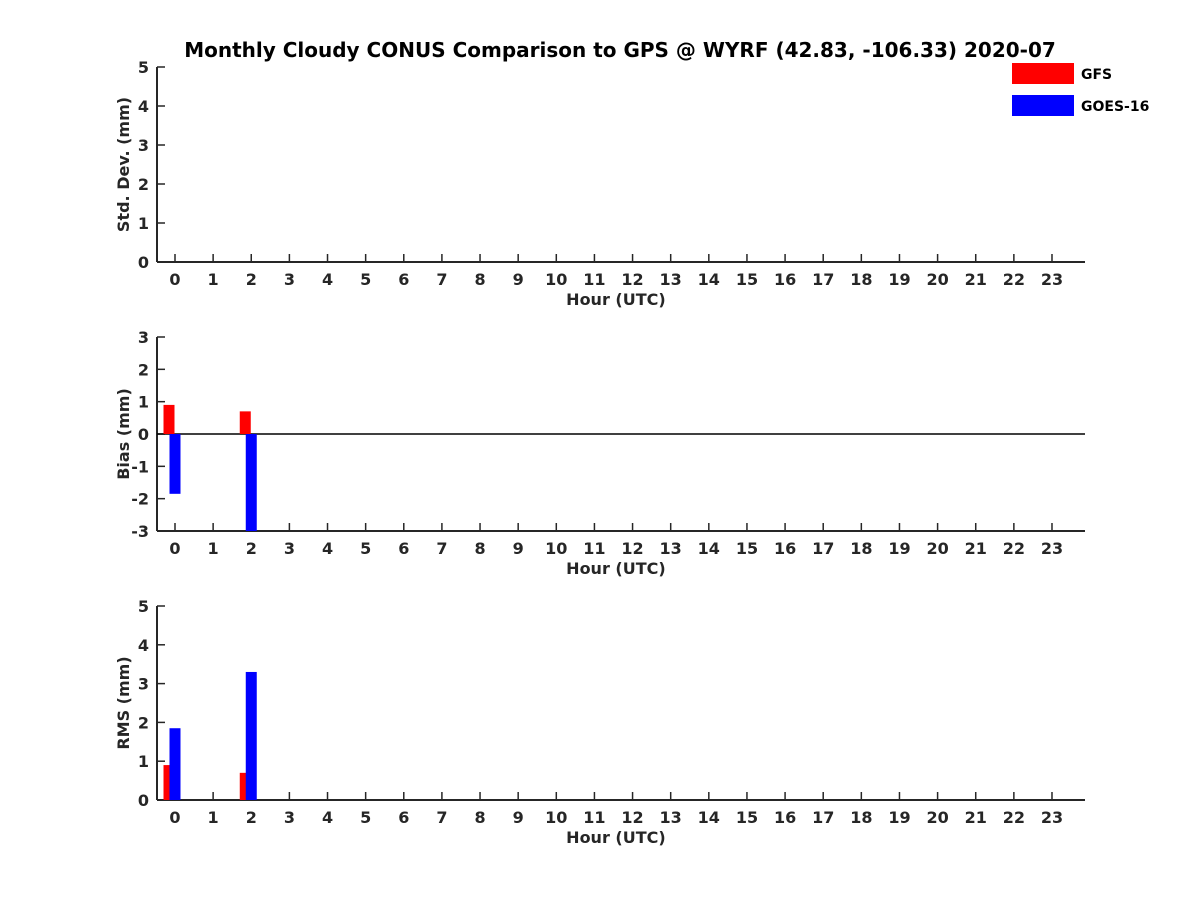  Describe the element at coordinates (143, 67) in the screenshot. I see `y-tick-label: 5` at that location.